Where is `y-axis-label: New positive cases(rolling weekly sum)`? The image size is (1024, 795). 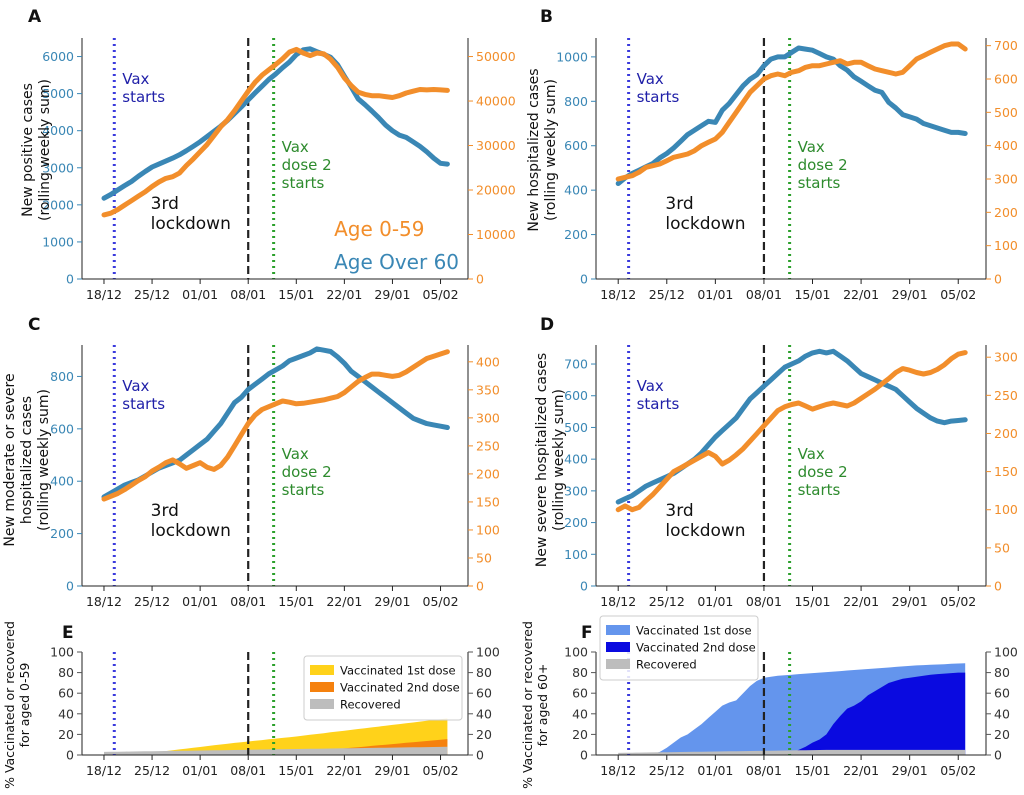 y-axis-label: New positive cases(rolling weekly sum) is located at coordinates (36, 150).